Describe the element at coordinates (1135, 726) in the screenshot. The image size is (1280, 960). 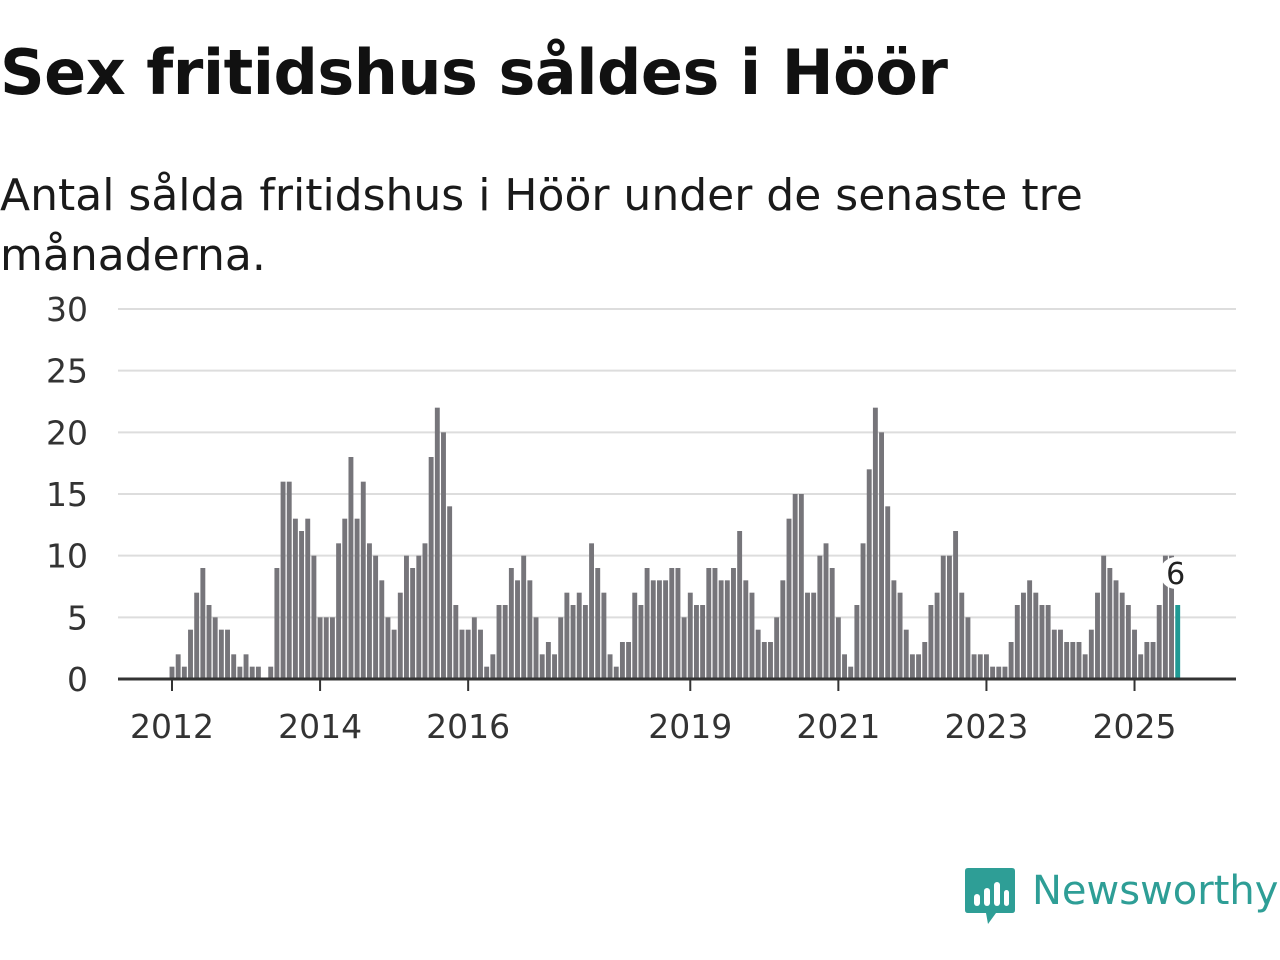
I see `x-tick-label: 2025` at that location.